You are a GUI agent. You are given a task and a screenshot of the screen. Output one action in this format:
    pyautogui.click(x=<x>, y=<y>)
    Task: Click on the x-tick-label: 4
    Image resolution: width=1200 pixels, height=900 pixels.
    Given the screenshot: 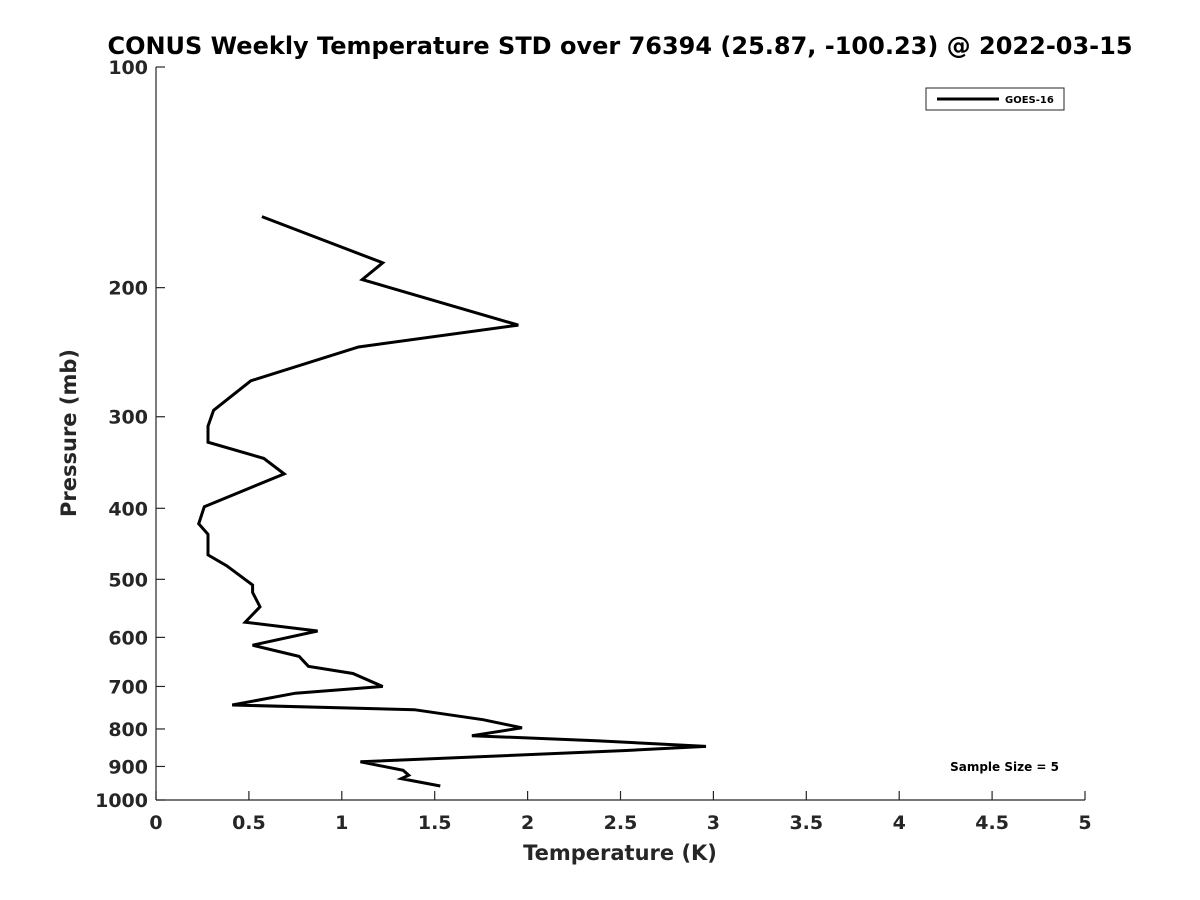 What is the action you would take?
    pyautogui.click(x=899, y=823)
    